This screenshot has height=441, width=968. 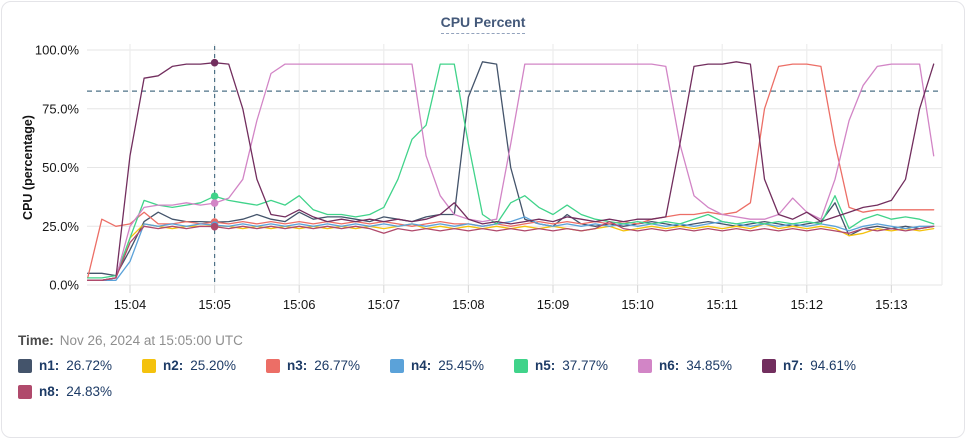 I want to click on legend-label-n4: n4:, so click(x=421, y=365).